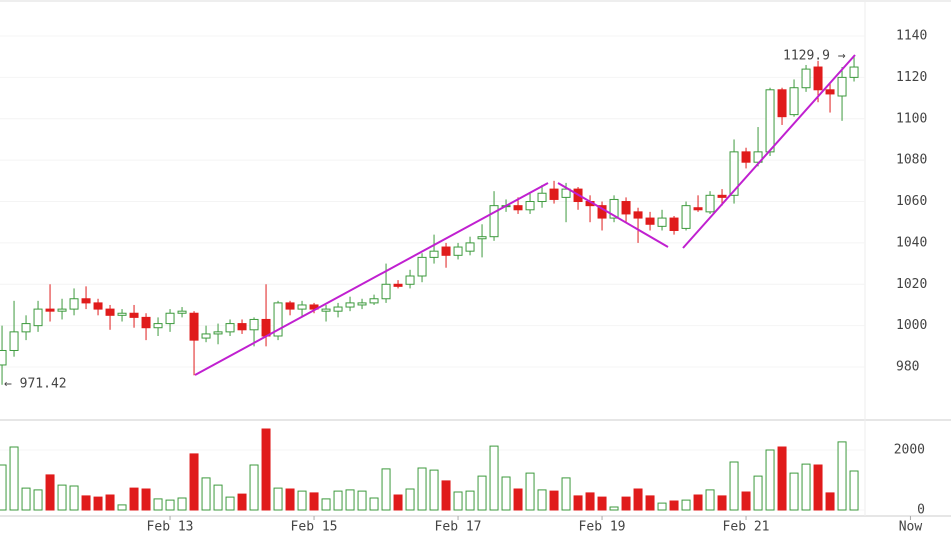 Image resolution: width=951 pixels, height=536 pixels. I want to click on y-tick-label: 1120, so click(911, 77).